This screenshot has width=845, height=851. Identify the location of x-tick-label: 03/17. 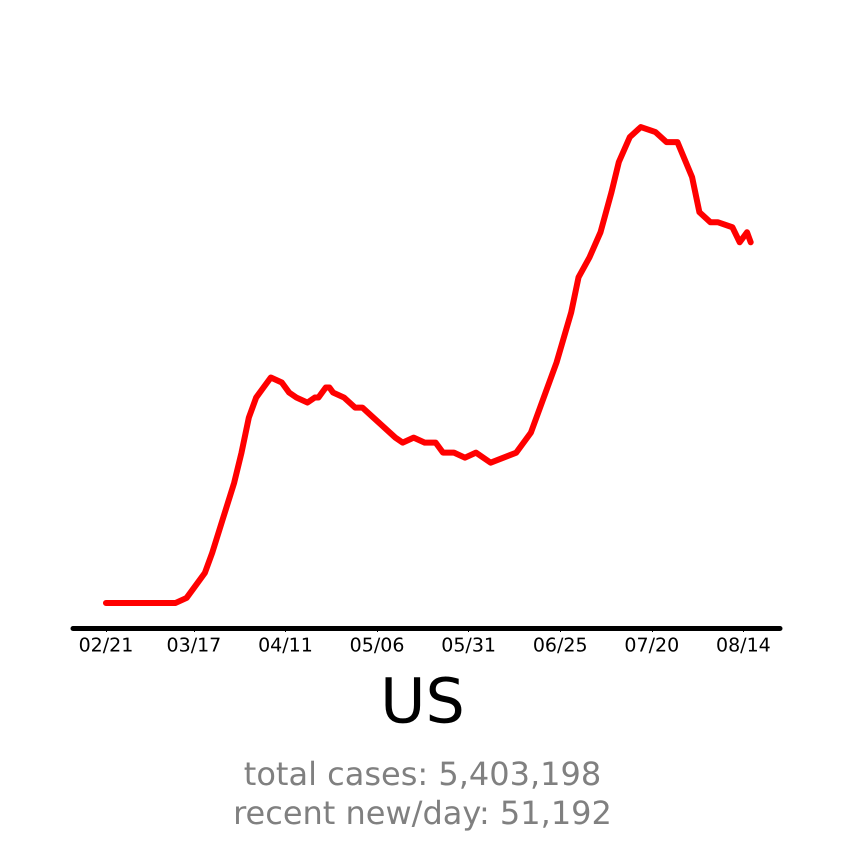
(194, 645).